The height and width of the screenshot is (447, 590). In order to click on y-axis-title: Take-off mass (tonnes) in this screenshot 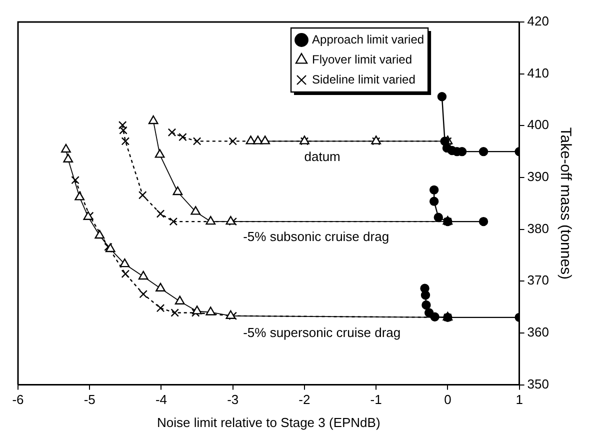, I will do `click(565, 203)`.